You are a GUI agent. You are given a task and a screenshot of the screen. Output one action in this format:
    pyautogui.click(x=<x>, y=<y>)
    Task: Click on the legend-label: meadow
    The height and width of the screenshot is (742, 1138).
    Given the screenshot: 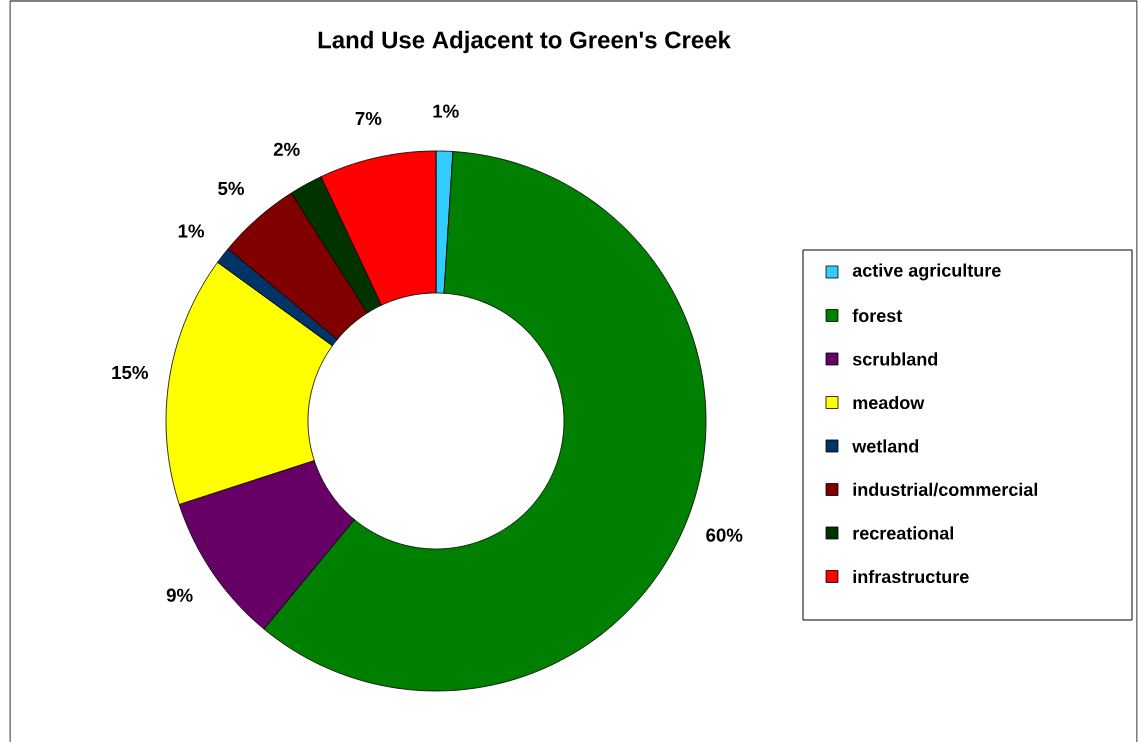 What is the action you would take?
    pyautogui.click(x=889, y=402)
    